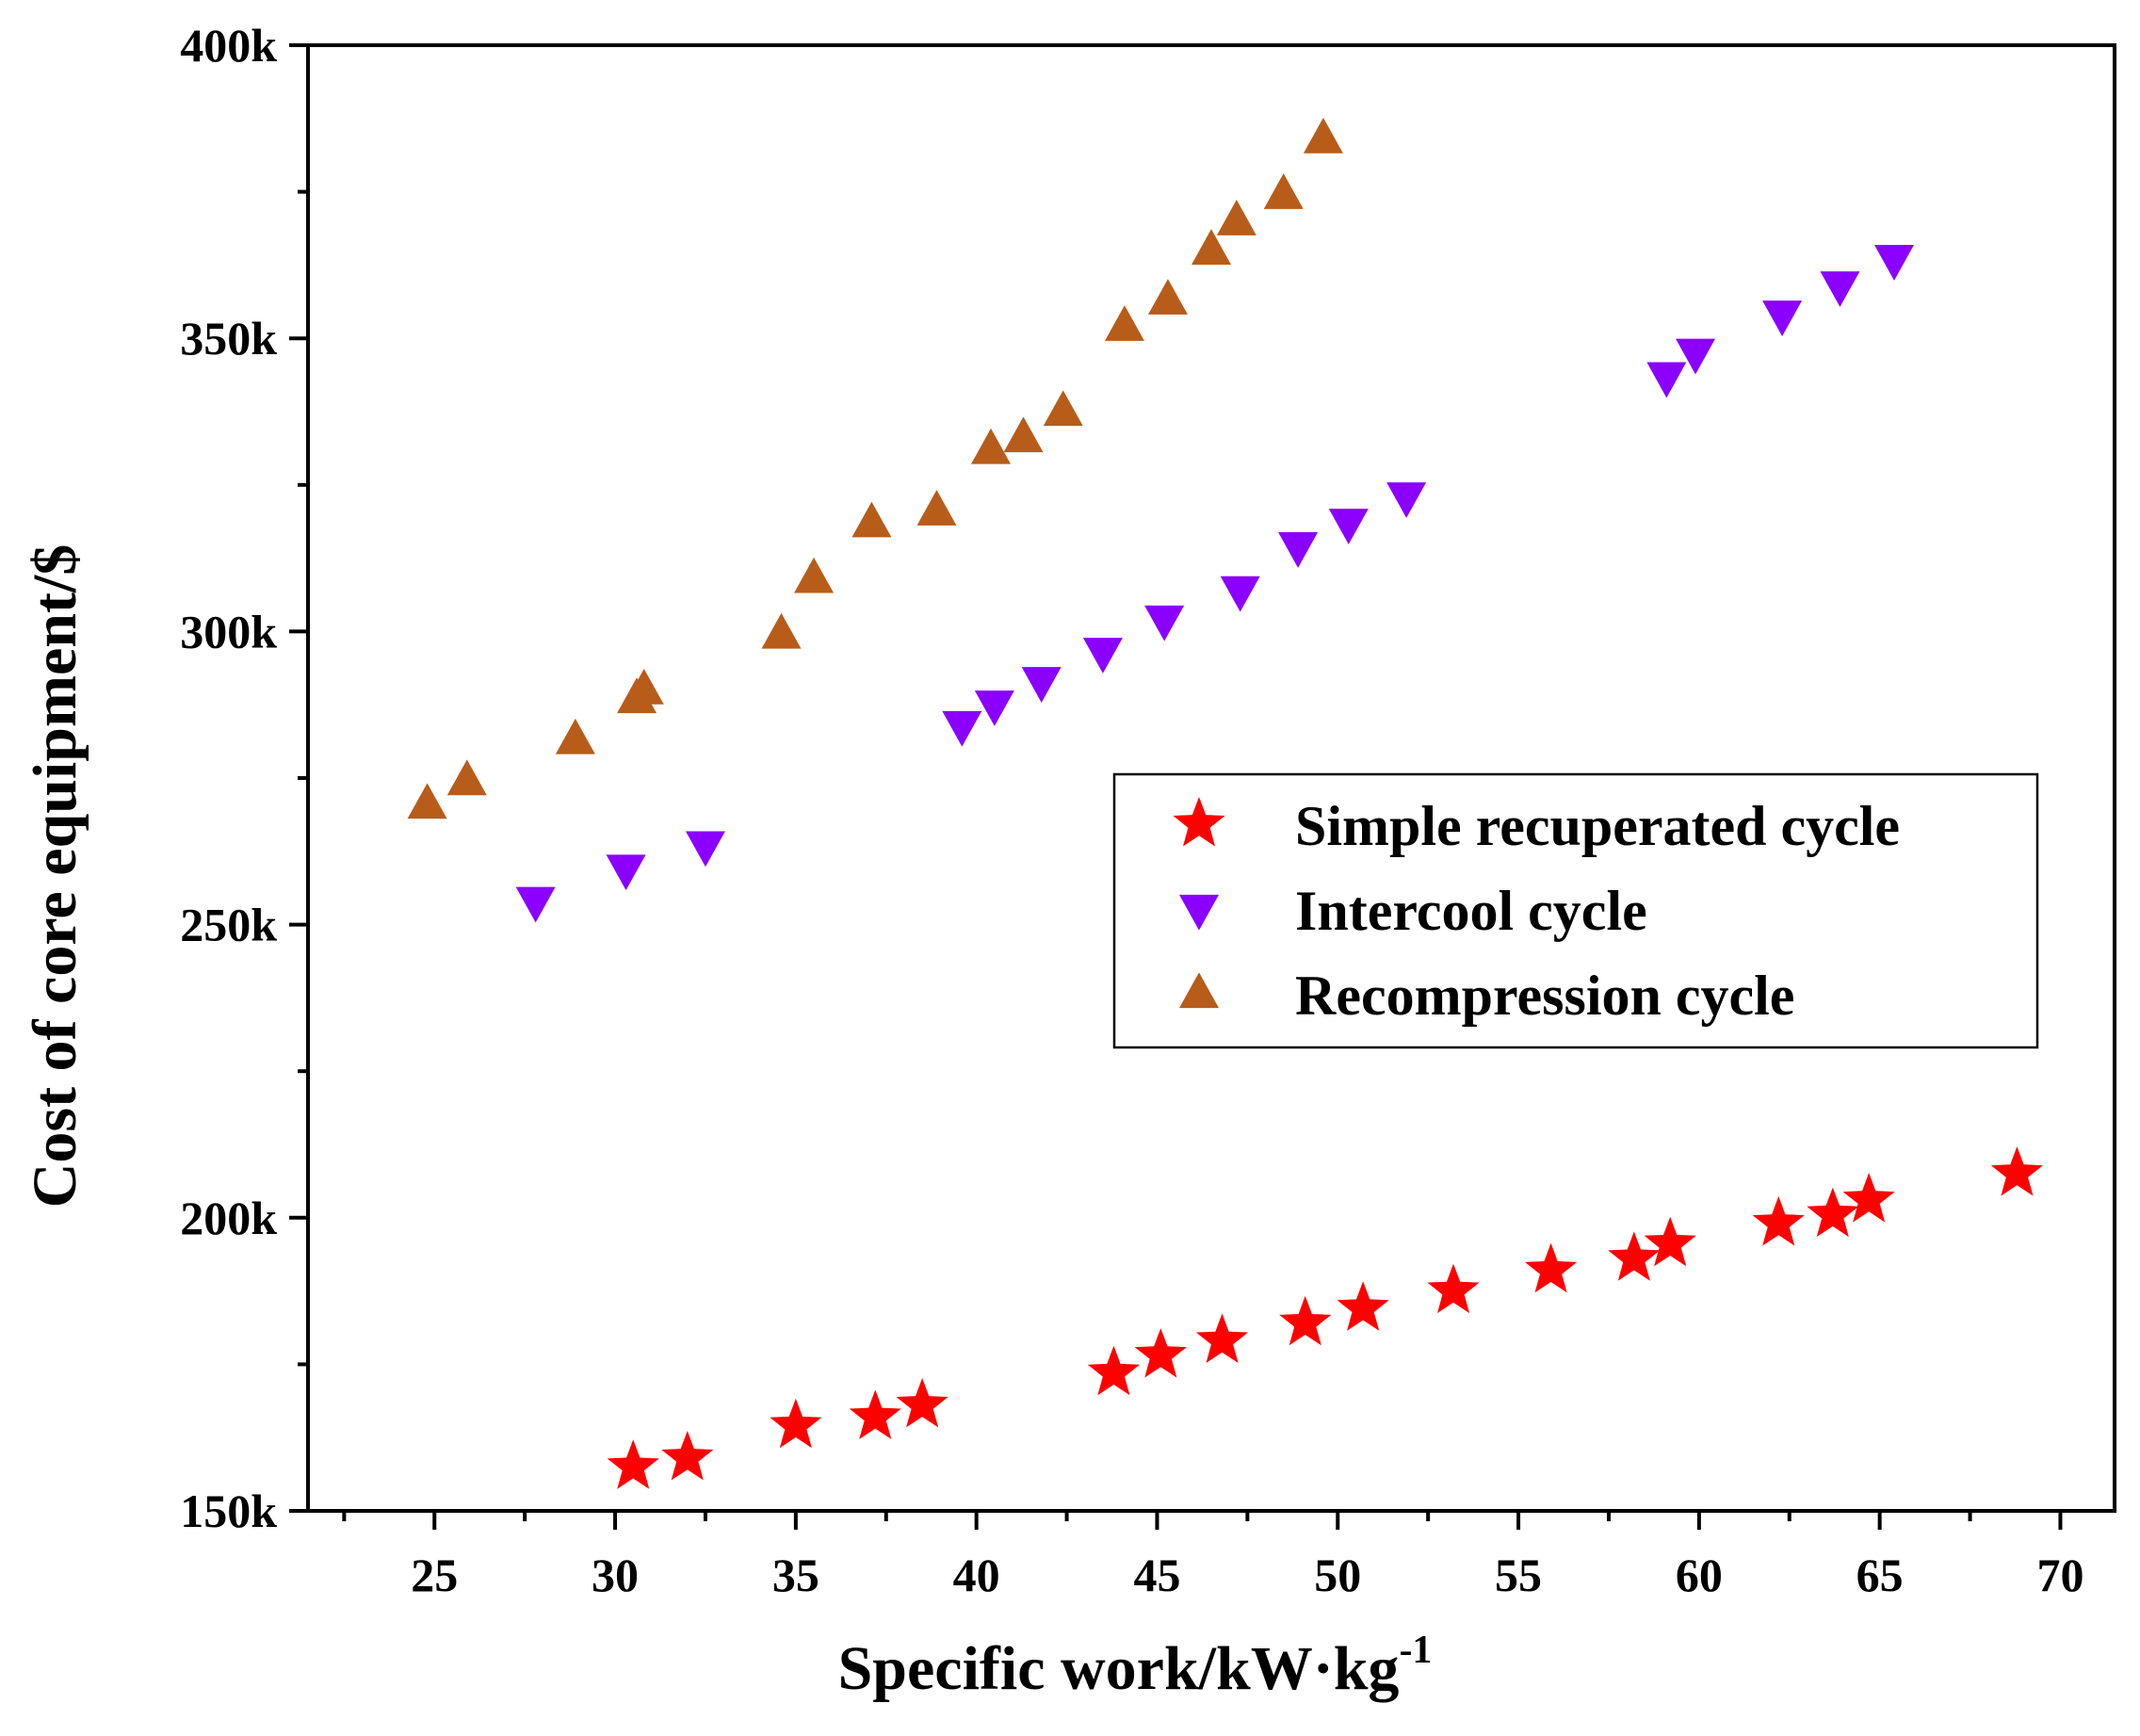  Describe the element at coordinates (1199, 991) in the screenshot. I see `legend-marker-triangle-up` at that location.